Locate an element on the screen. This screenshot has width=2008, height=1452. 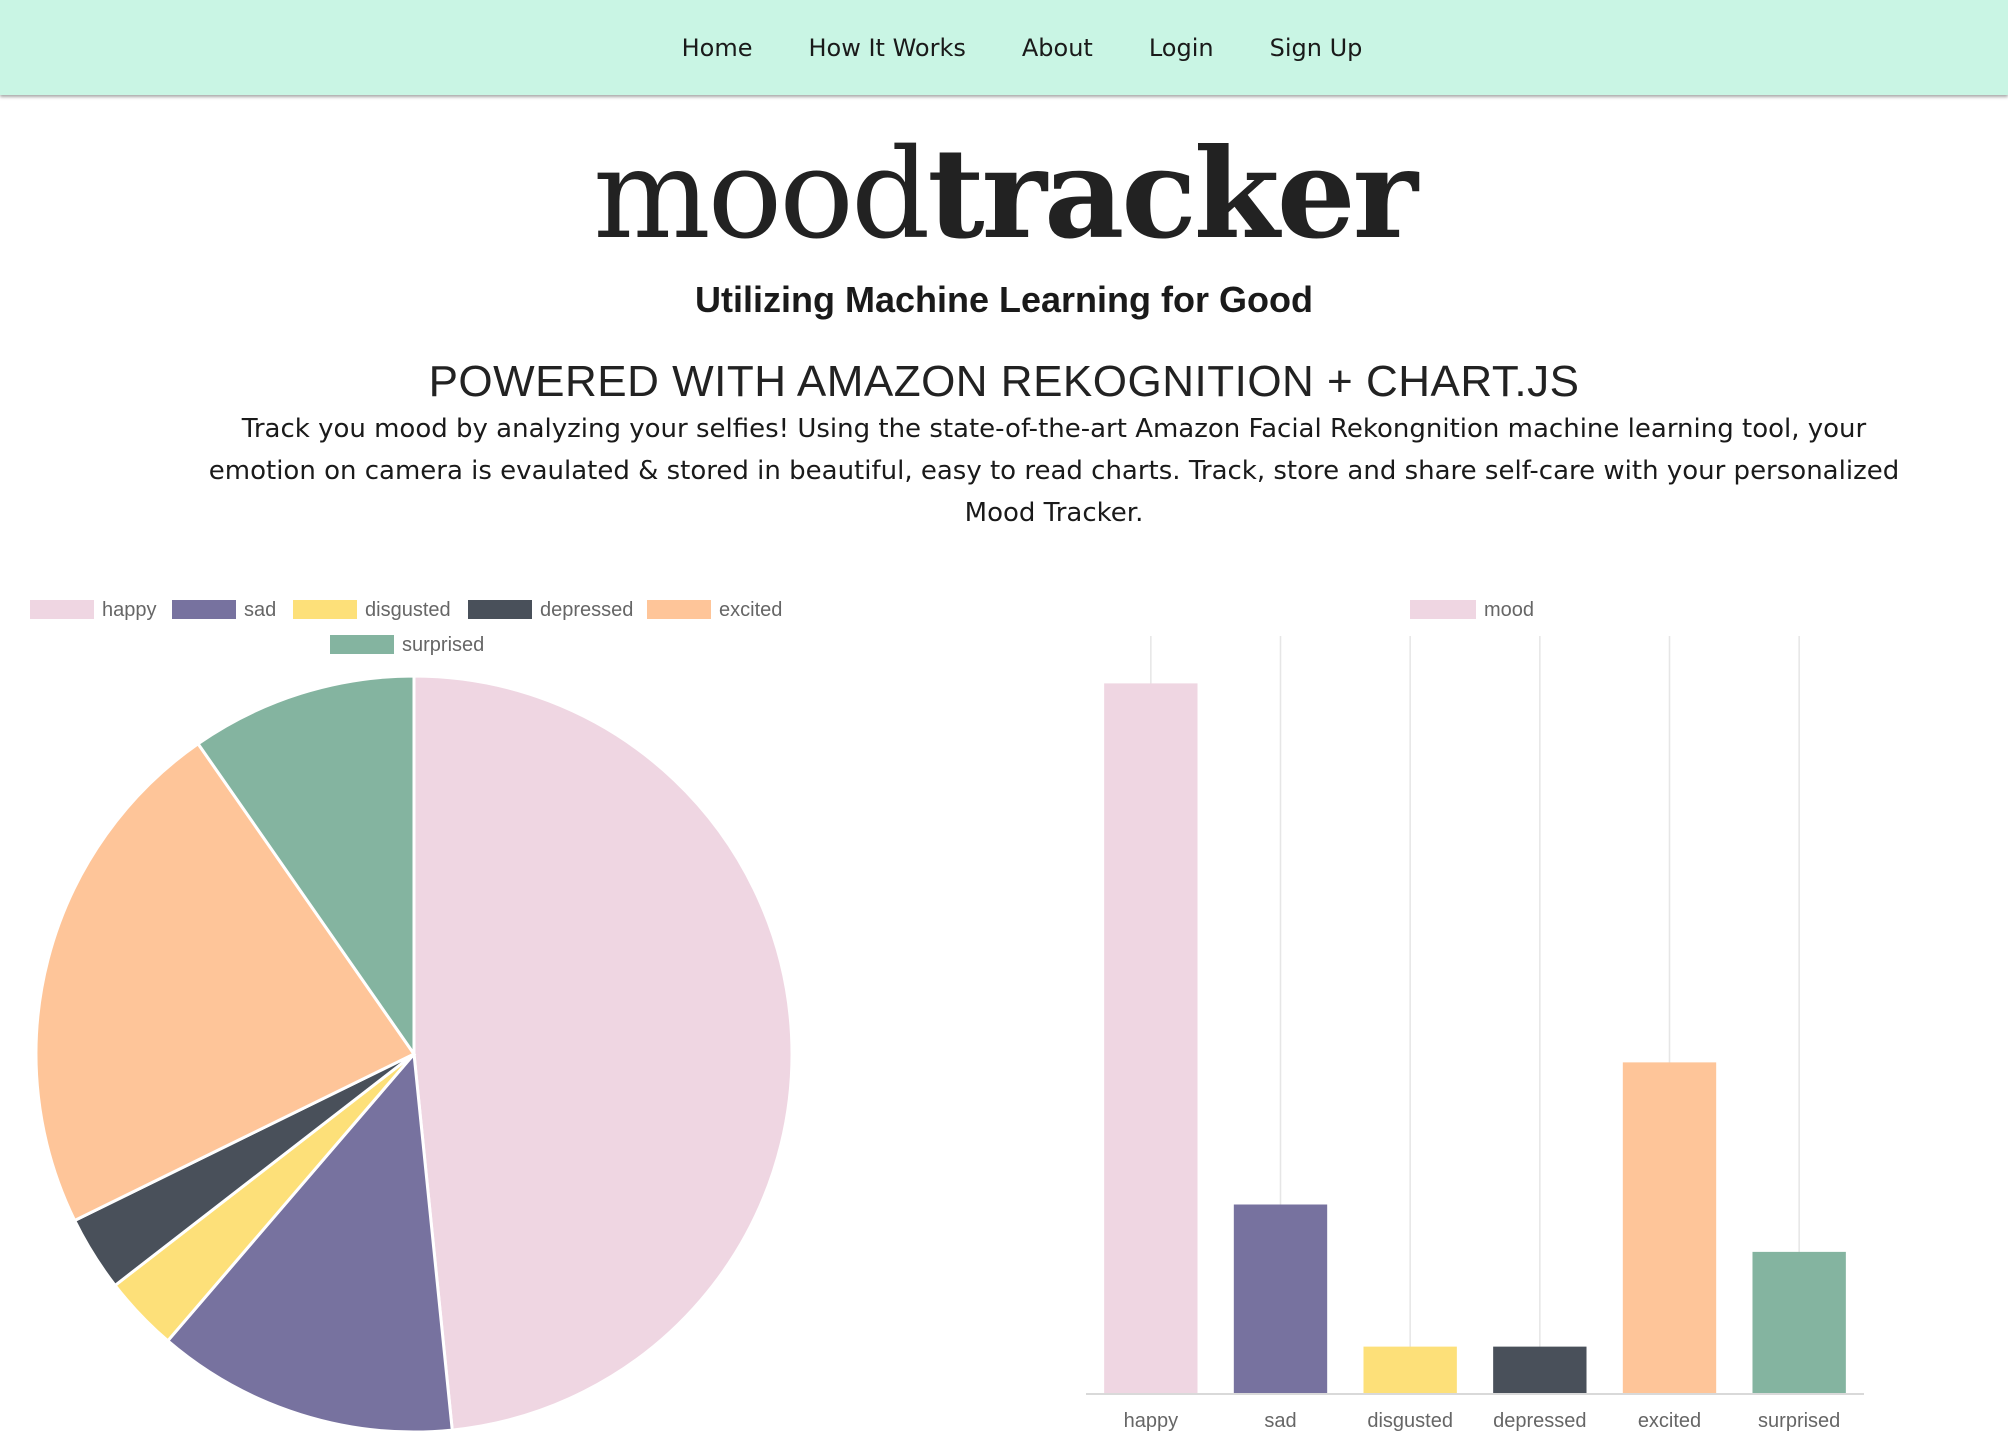
nav-how-it-works-link: How It Works is located at coordinates (887, 47).